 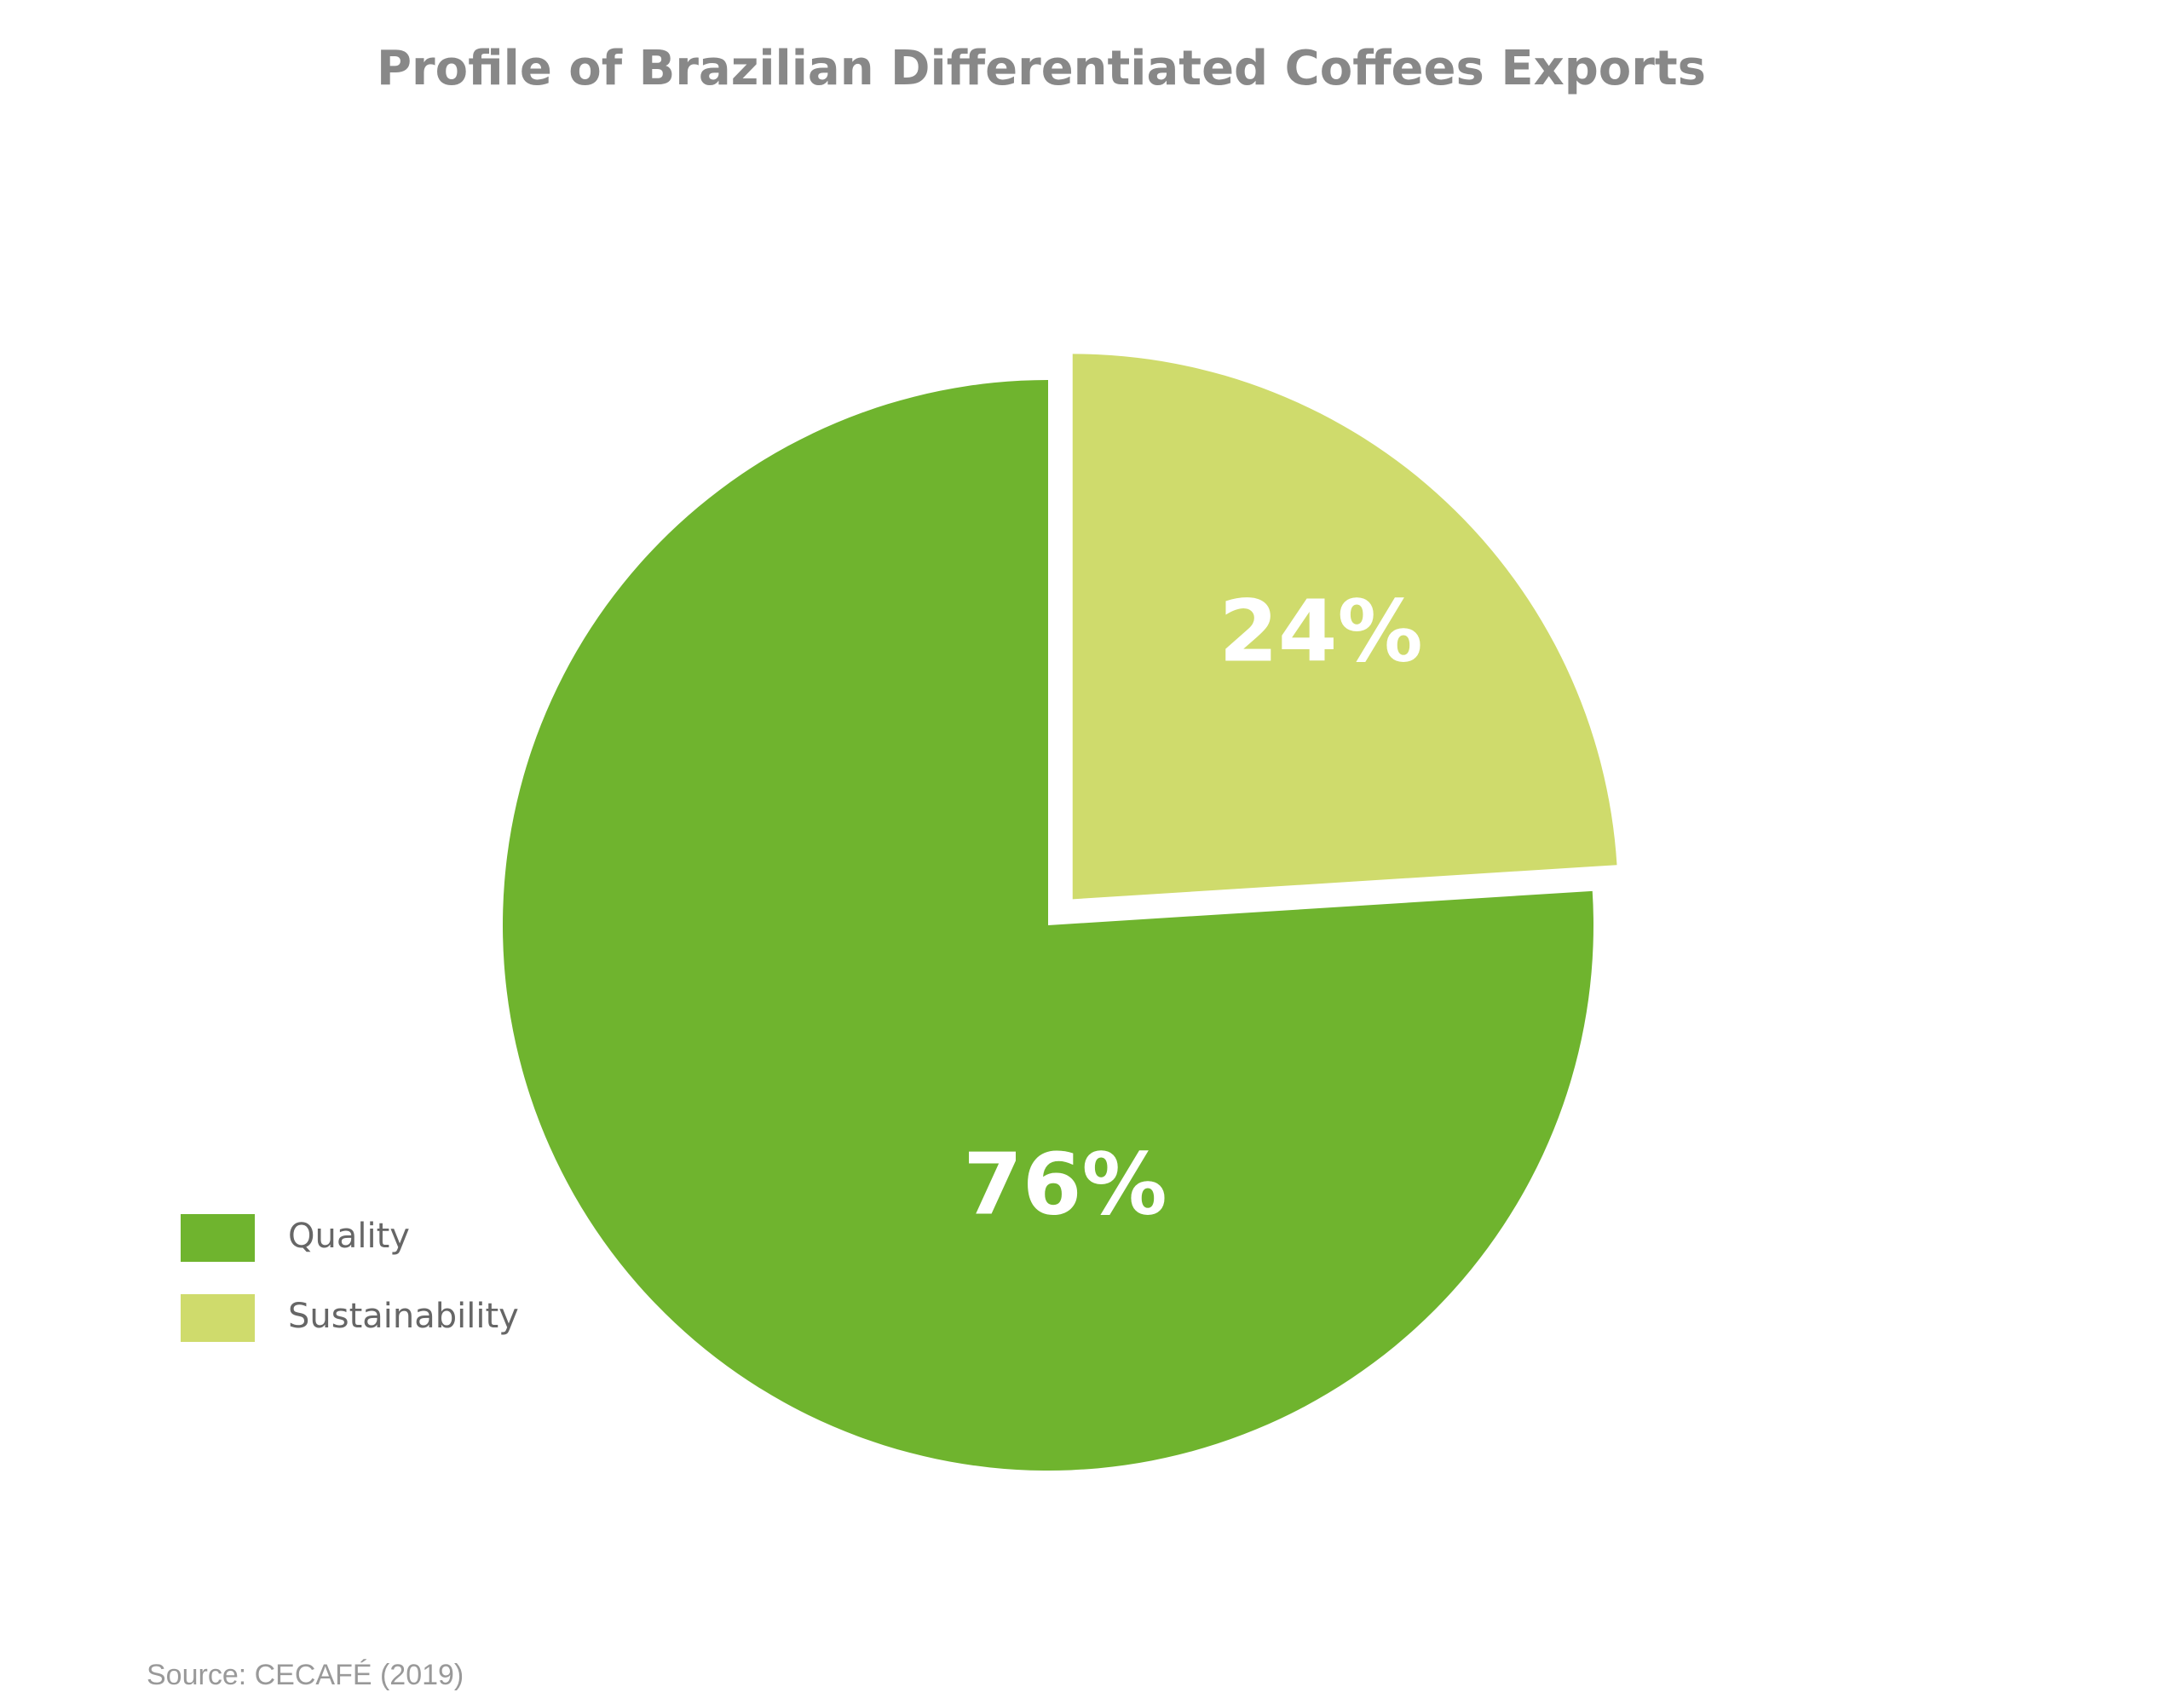 What do you see at coordinates (404, 1316) in the screenshot?
I see `legend-label: Sustainability` at bounding box center [404, 1316].